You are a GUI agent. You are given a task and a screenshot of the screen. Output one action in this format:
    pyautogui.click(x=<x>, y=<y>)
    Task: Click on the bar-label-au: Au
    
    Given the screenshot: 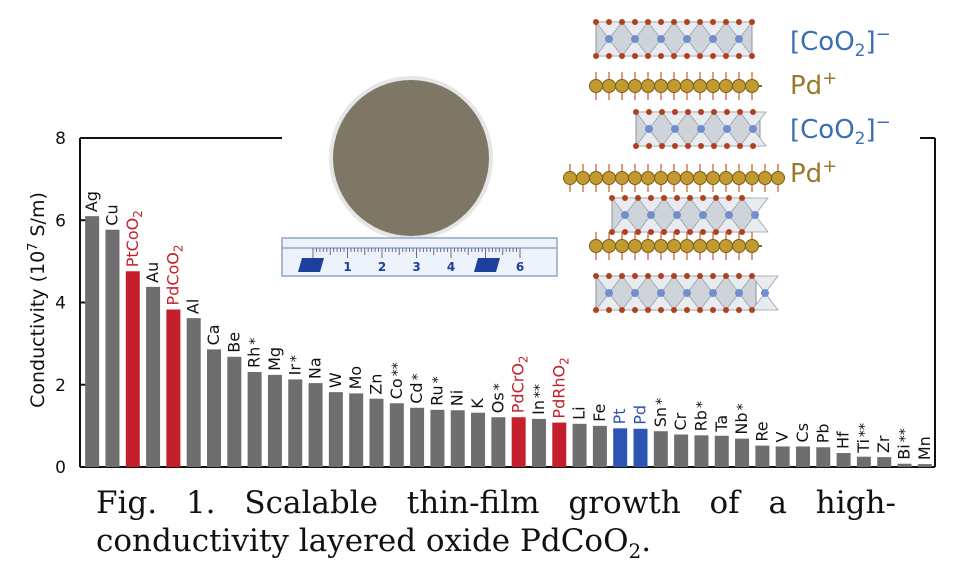 What is the action you would take?
    pyautogui.click(x=152, y=272)
    